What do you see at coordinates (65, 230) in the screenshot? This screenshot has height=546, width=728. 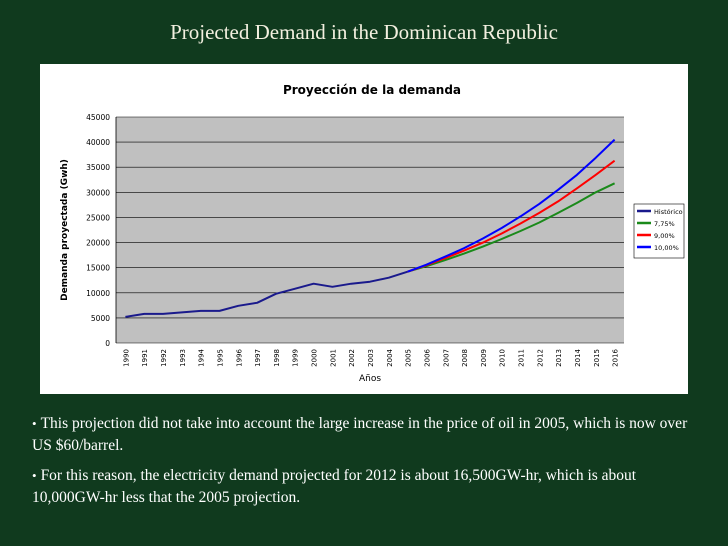 I see `y-axis-label: Demanda proyectada (Gwh)` at bounding box center [65, 230].